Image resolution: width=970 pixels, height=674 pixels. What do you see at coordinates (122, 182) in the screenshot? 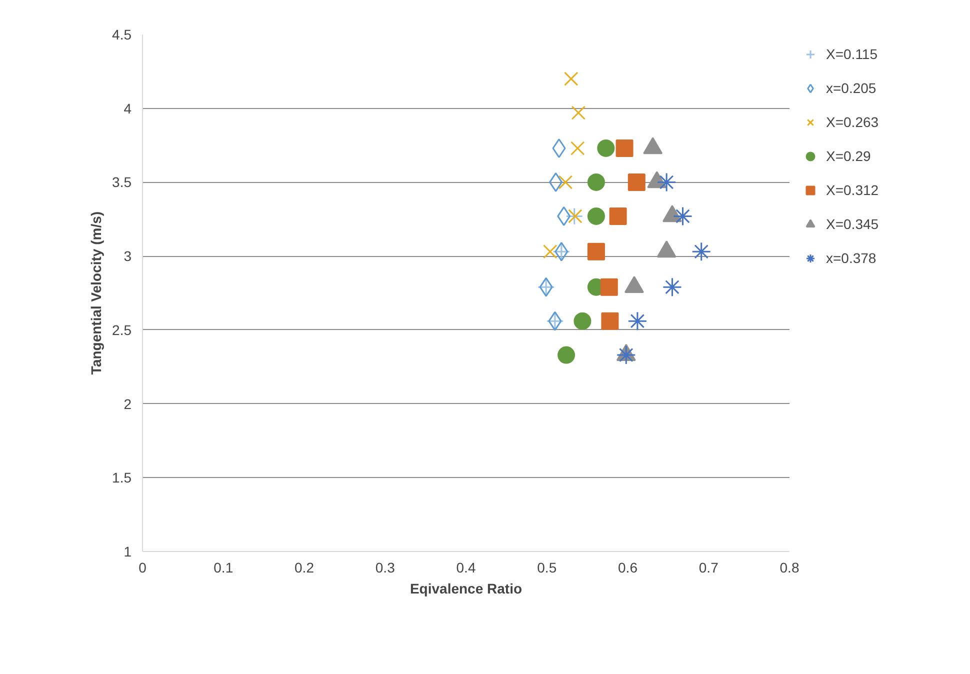
I see `y-tick-label: 3.5` at bounding box center [122, 182].